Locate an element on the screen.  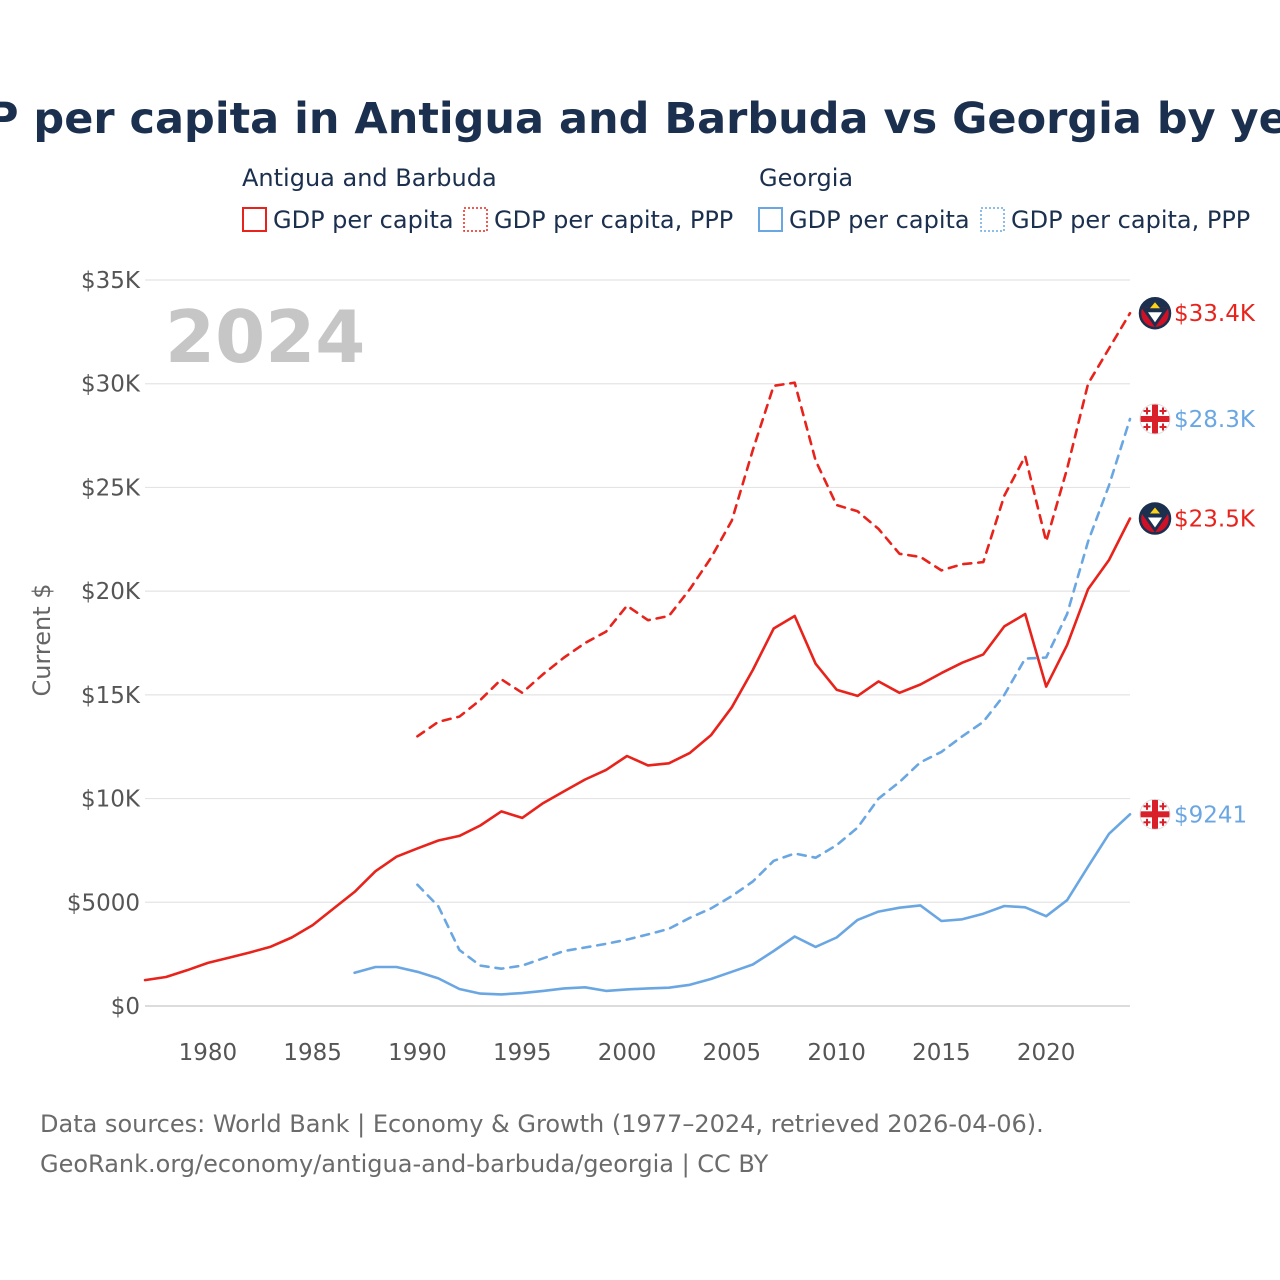
y-axis-ticks: $0 $5000 $10K $15K $20K $25K $30K $35K is located at coordinates (104, 644).